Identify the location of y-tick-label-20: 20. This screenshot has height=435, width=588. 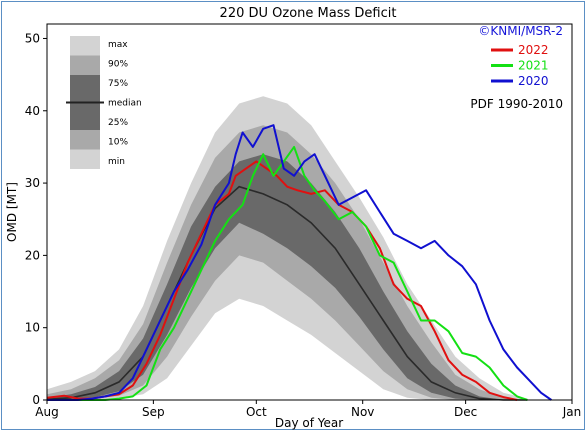
(32, 255).